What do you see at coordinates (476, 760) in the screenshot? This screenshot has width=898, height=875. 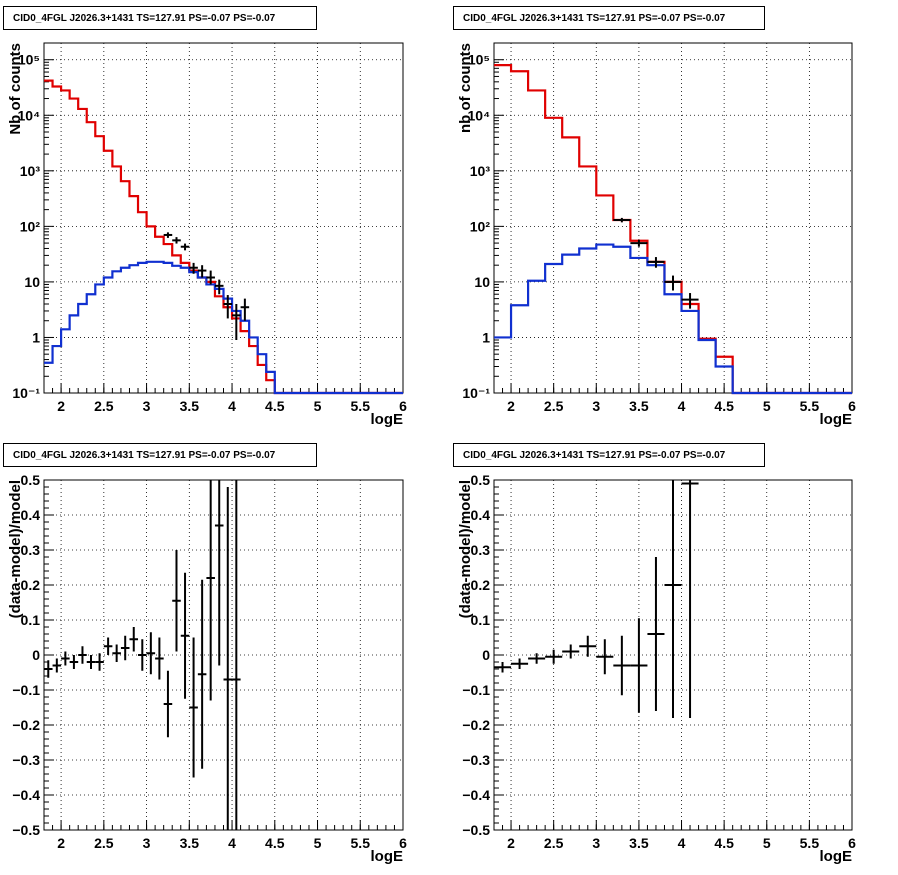 I see `y-tick-label: −0.3` at bounding box center [476, 760].